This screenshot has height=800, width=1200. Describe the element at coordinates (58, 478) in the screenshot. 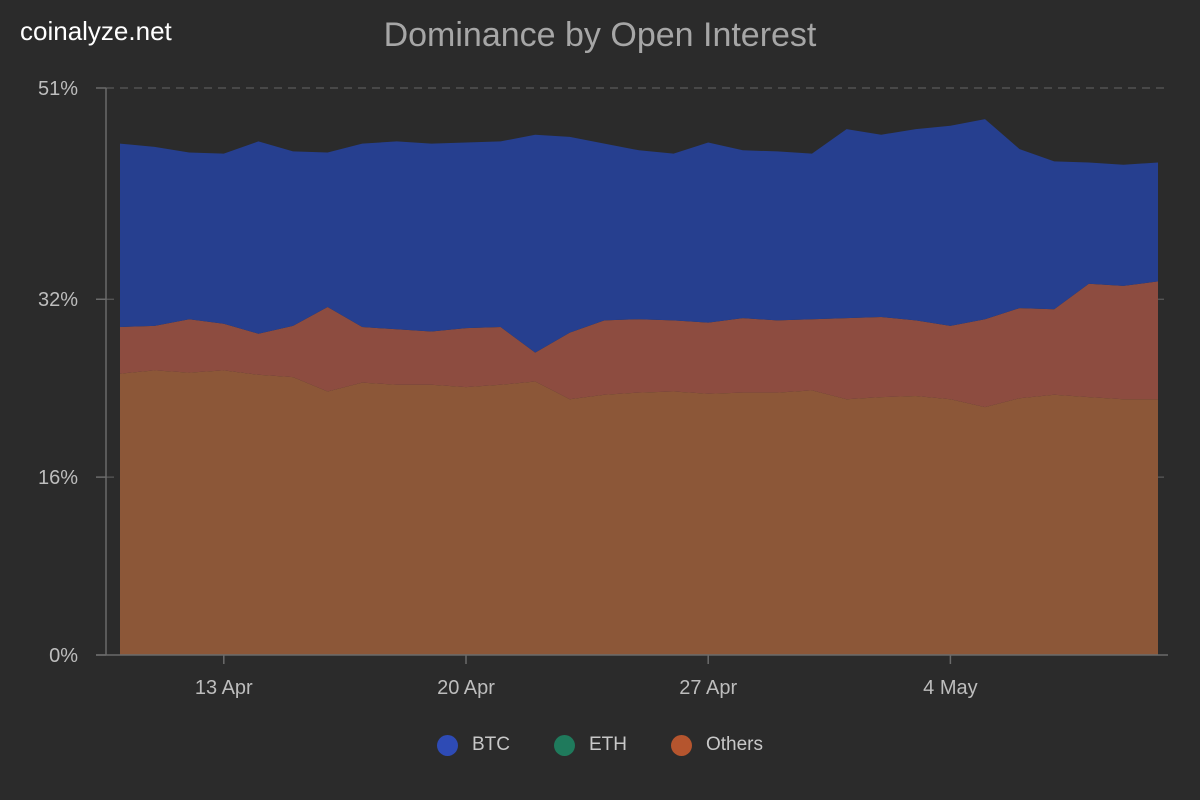

I see `y-tick-label: 16%` at that location.